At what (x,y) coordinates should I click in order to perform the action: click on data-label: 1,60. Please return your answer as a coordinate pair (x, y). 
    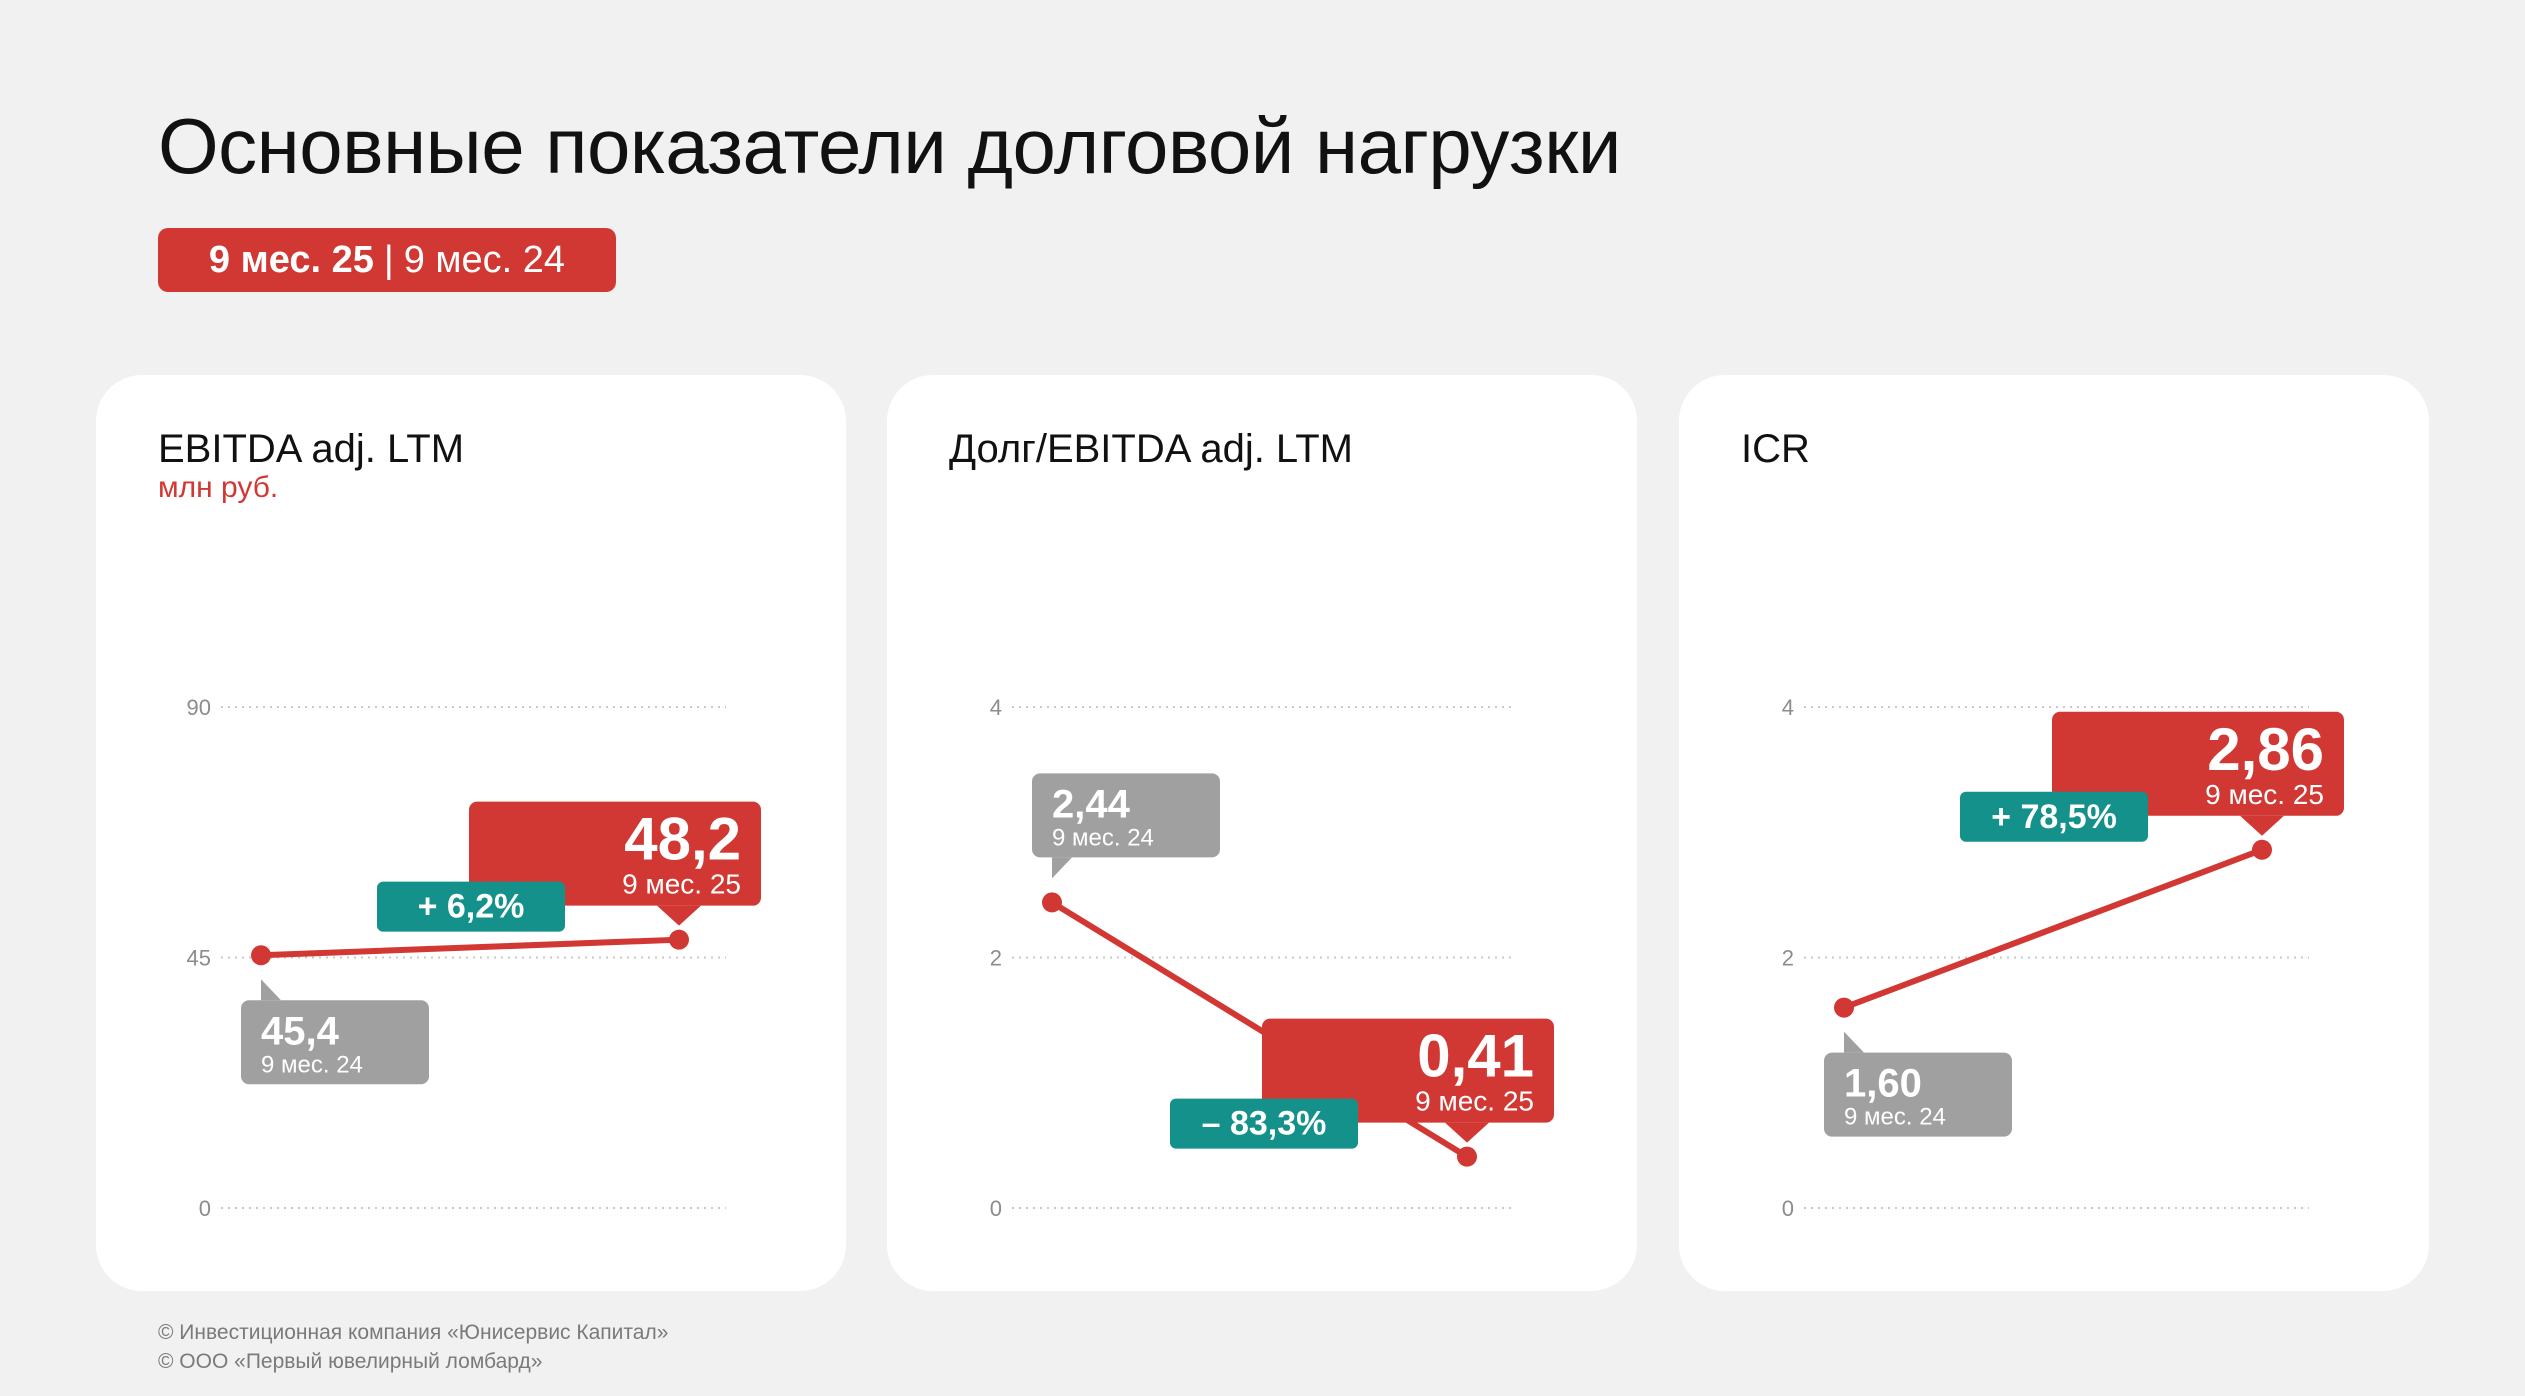
    Looking at the image, I should click on (1883, 1084).